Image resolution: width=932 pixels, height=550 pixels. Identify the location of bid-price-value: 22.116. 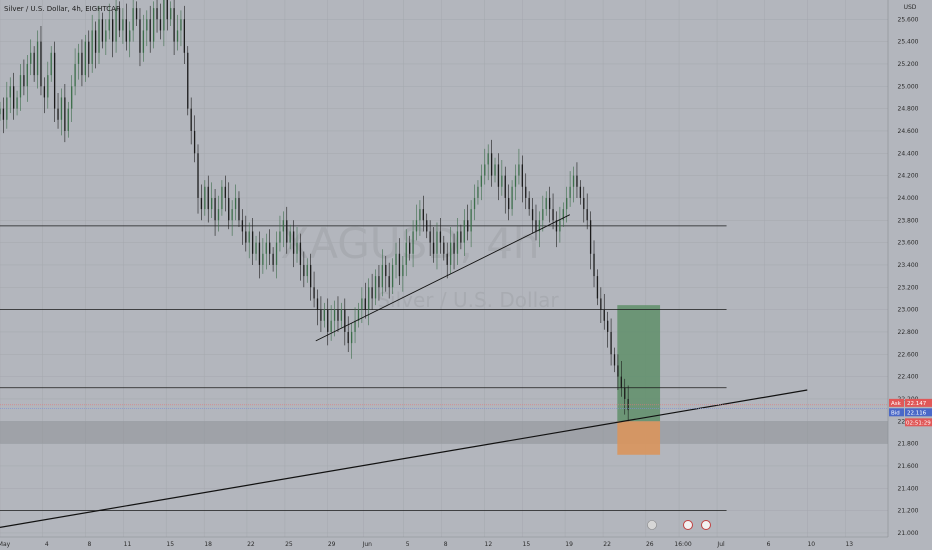
(917, 413).